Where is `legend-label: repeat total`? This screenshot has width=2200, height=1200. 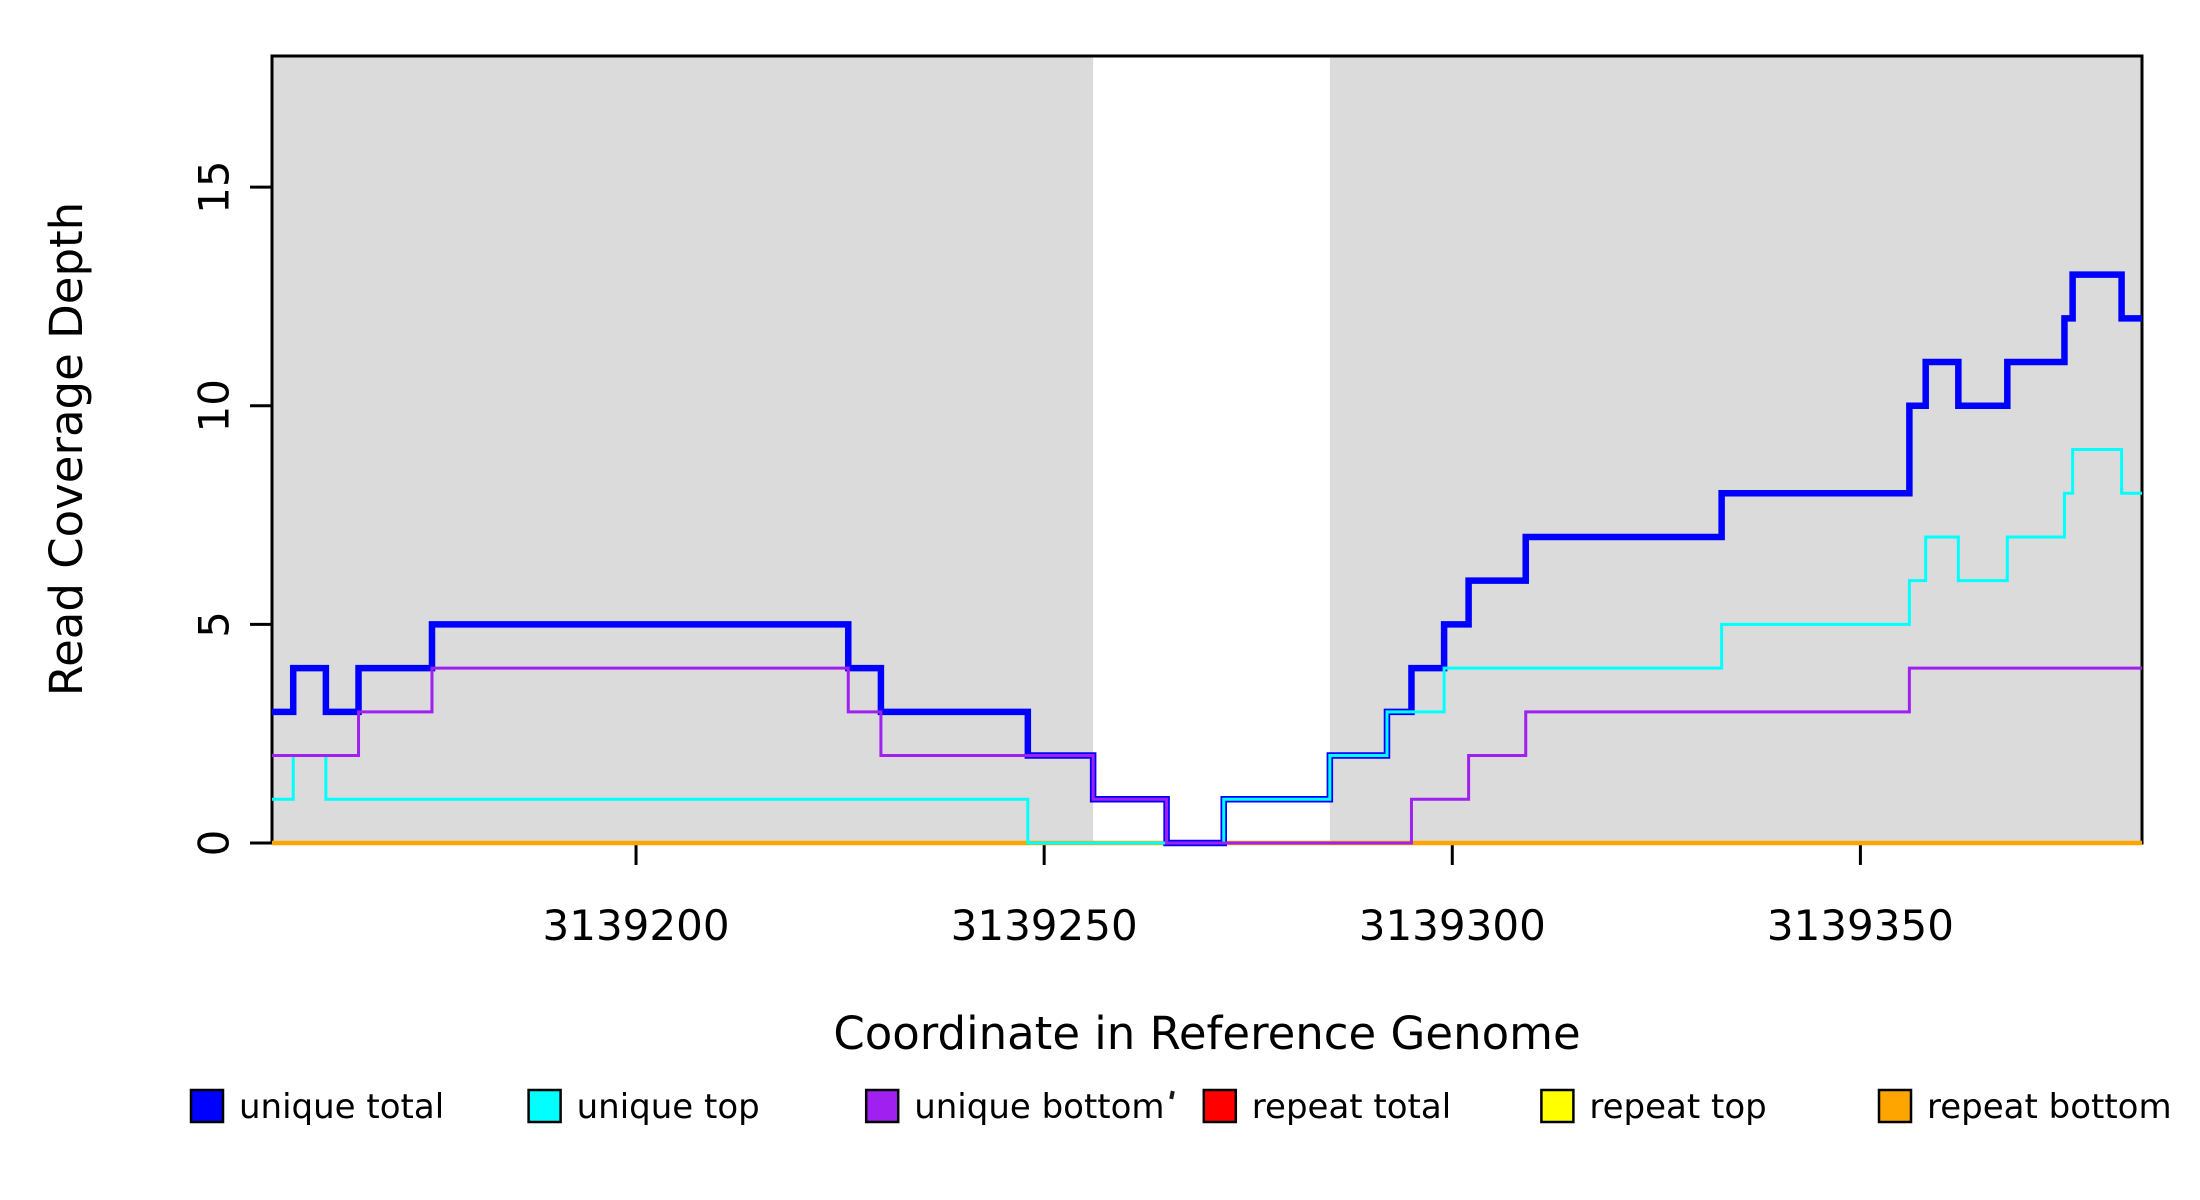 legend-label: repeat total is located at coordinates (1351, 1107).